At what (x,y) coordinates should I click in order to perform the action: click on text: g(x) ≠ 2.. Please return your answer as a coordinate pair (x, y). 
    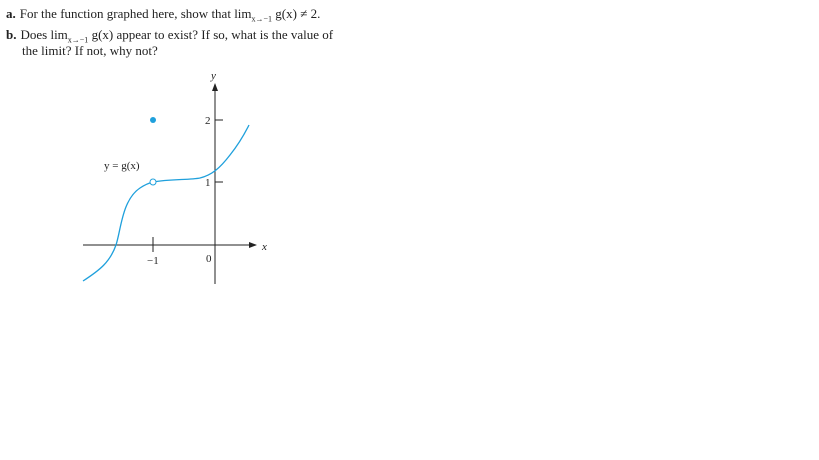
    Looking at the image, I should click on (298, 13).